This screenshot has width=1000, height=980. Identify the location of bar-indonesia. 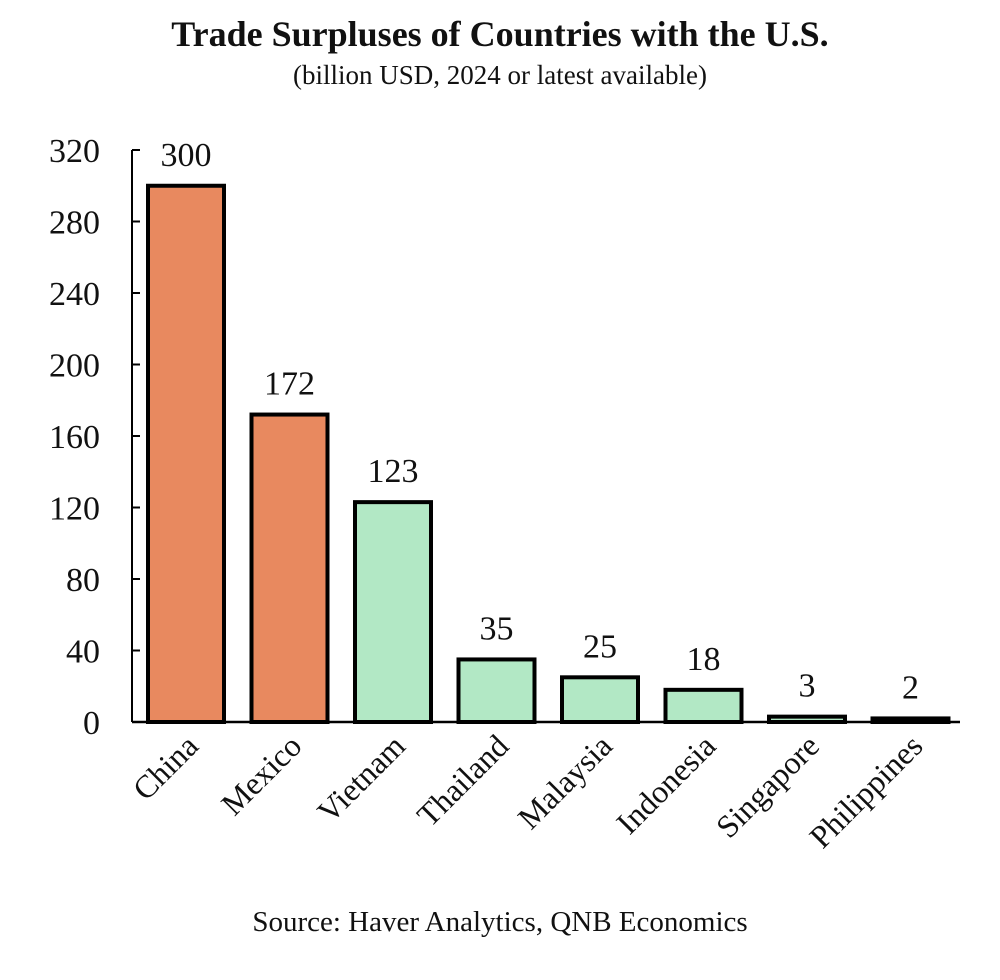
(703, 706).